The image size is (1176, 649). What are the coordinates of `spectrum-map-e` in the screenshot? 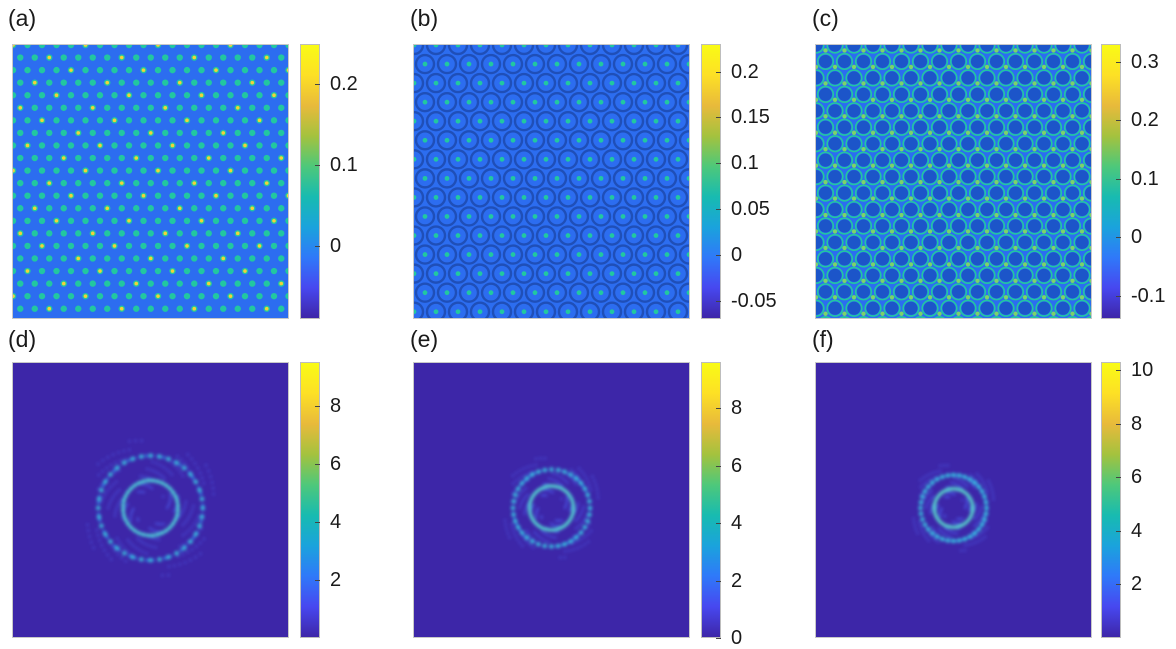 It's located at (551, 500).